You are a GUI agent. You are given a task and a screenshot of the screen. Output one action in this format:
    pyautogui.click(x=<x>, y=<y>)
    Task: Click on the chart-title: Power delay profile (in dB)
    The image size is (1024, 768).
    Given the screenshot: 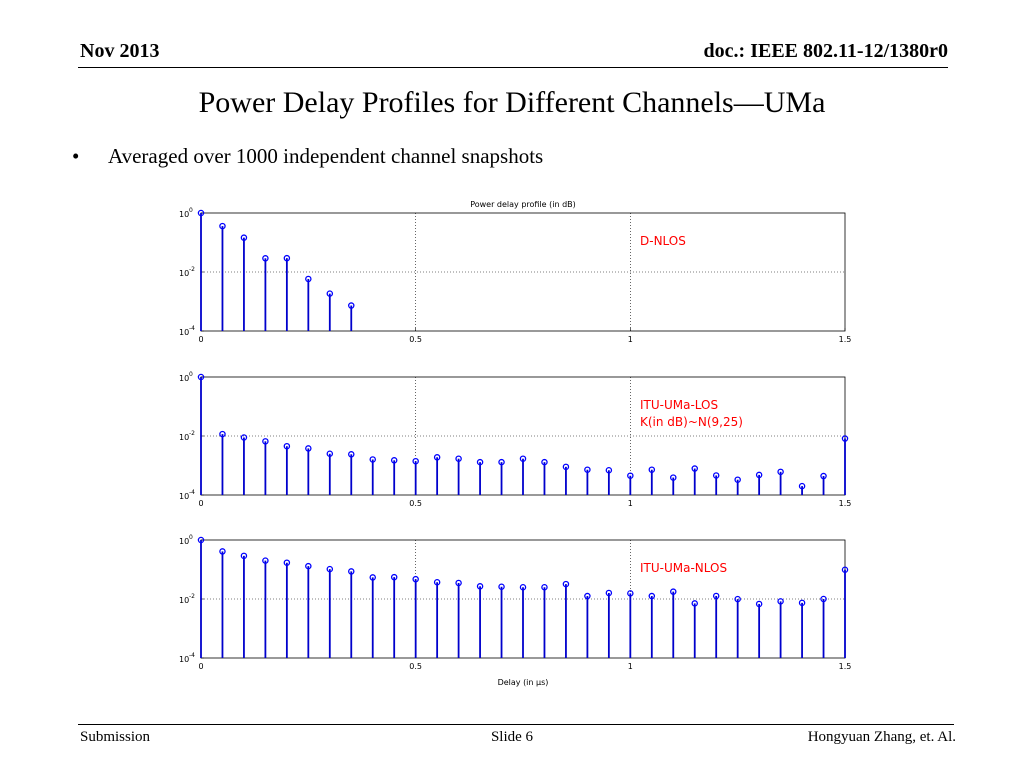 What is the action you would take?
    pyautogui.click(x=523, y=204)
    